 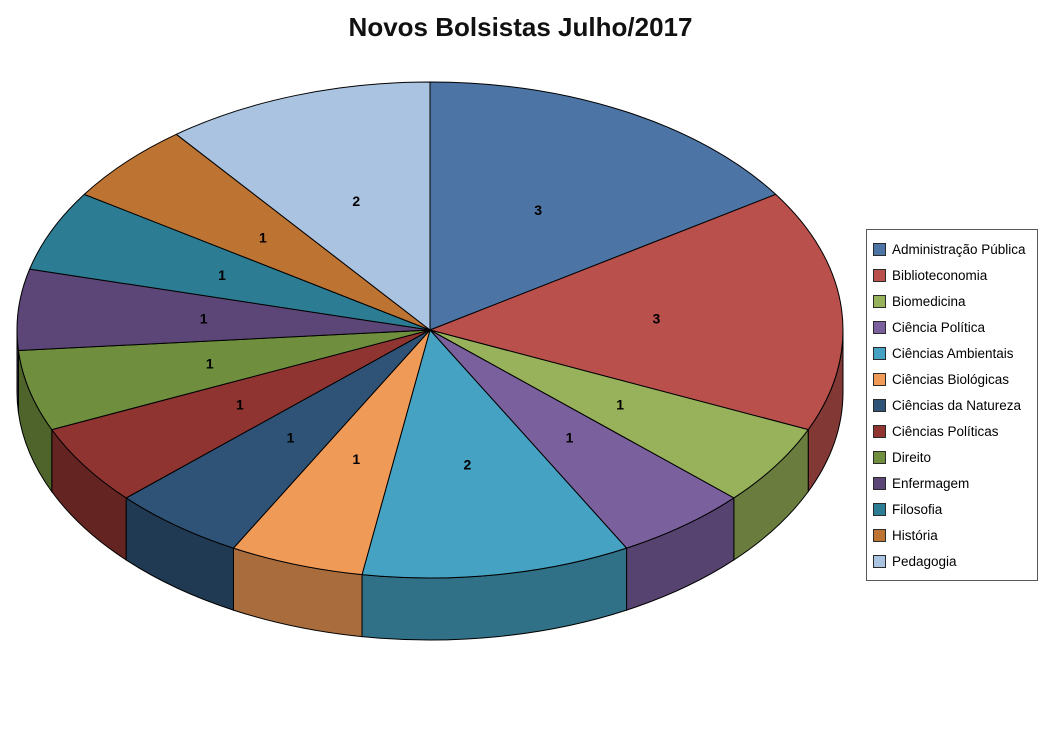 I want to click on pie-slice-ciencia-politica, so click(x=582, y=439).